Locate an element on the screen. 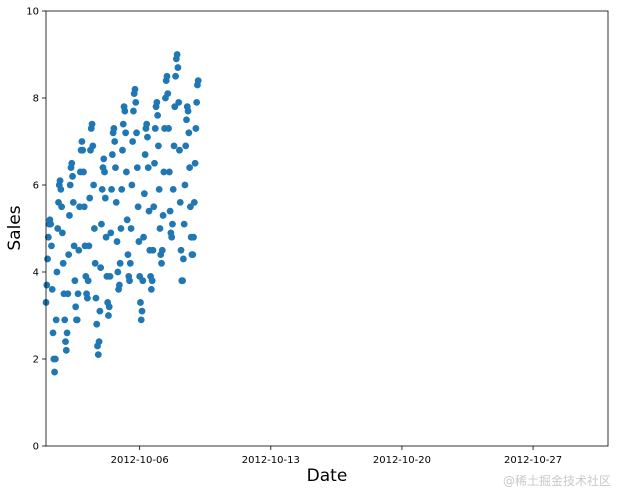 The height and width of the screenshot is (492, 617). x-tick-label: 2012-10-20 is located at coordinates (402, 460).